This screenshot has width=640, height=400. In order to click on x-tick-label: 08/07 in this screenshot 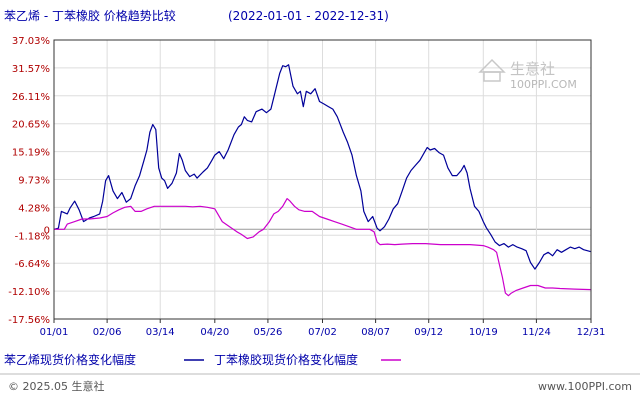, I will do `click(375, 332)`.